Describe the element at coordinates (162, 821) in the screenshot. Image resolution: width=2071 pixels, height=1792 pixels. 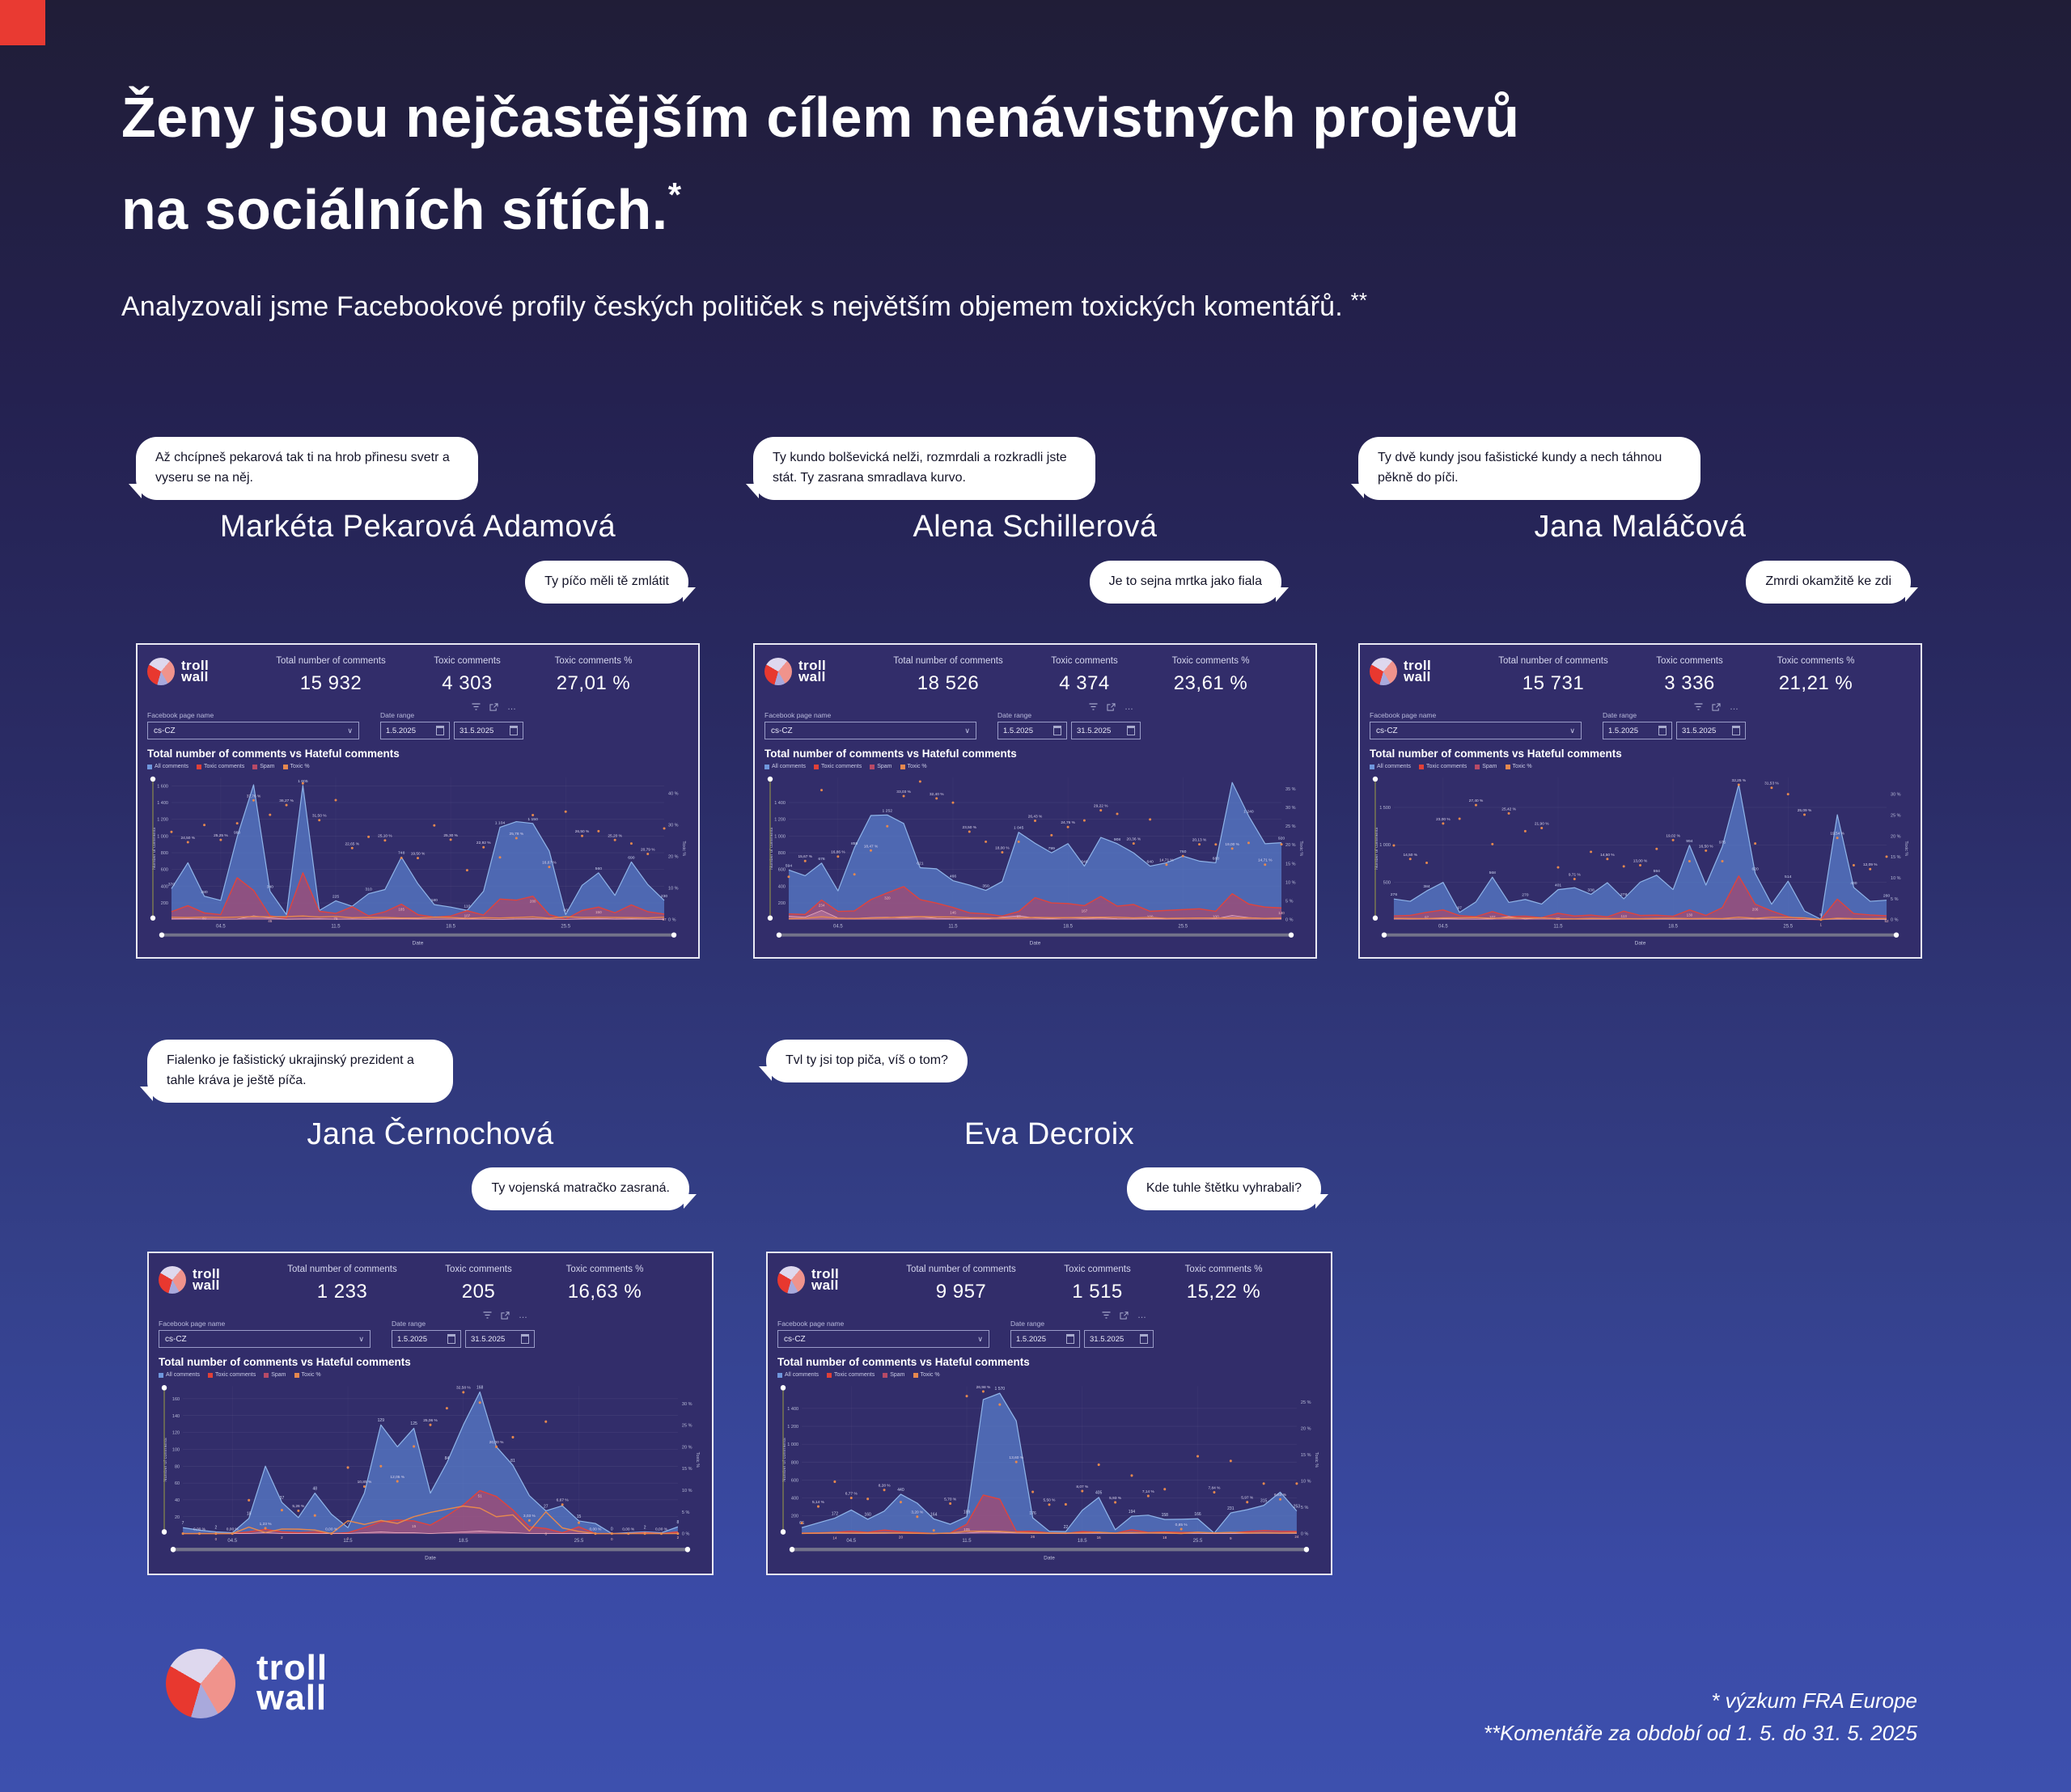
I see `svg-text: 1 200` at that location.